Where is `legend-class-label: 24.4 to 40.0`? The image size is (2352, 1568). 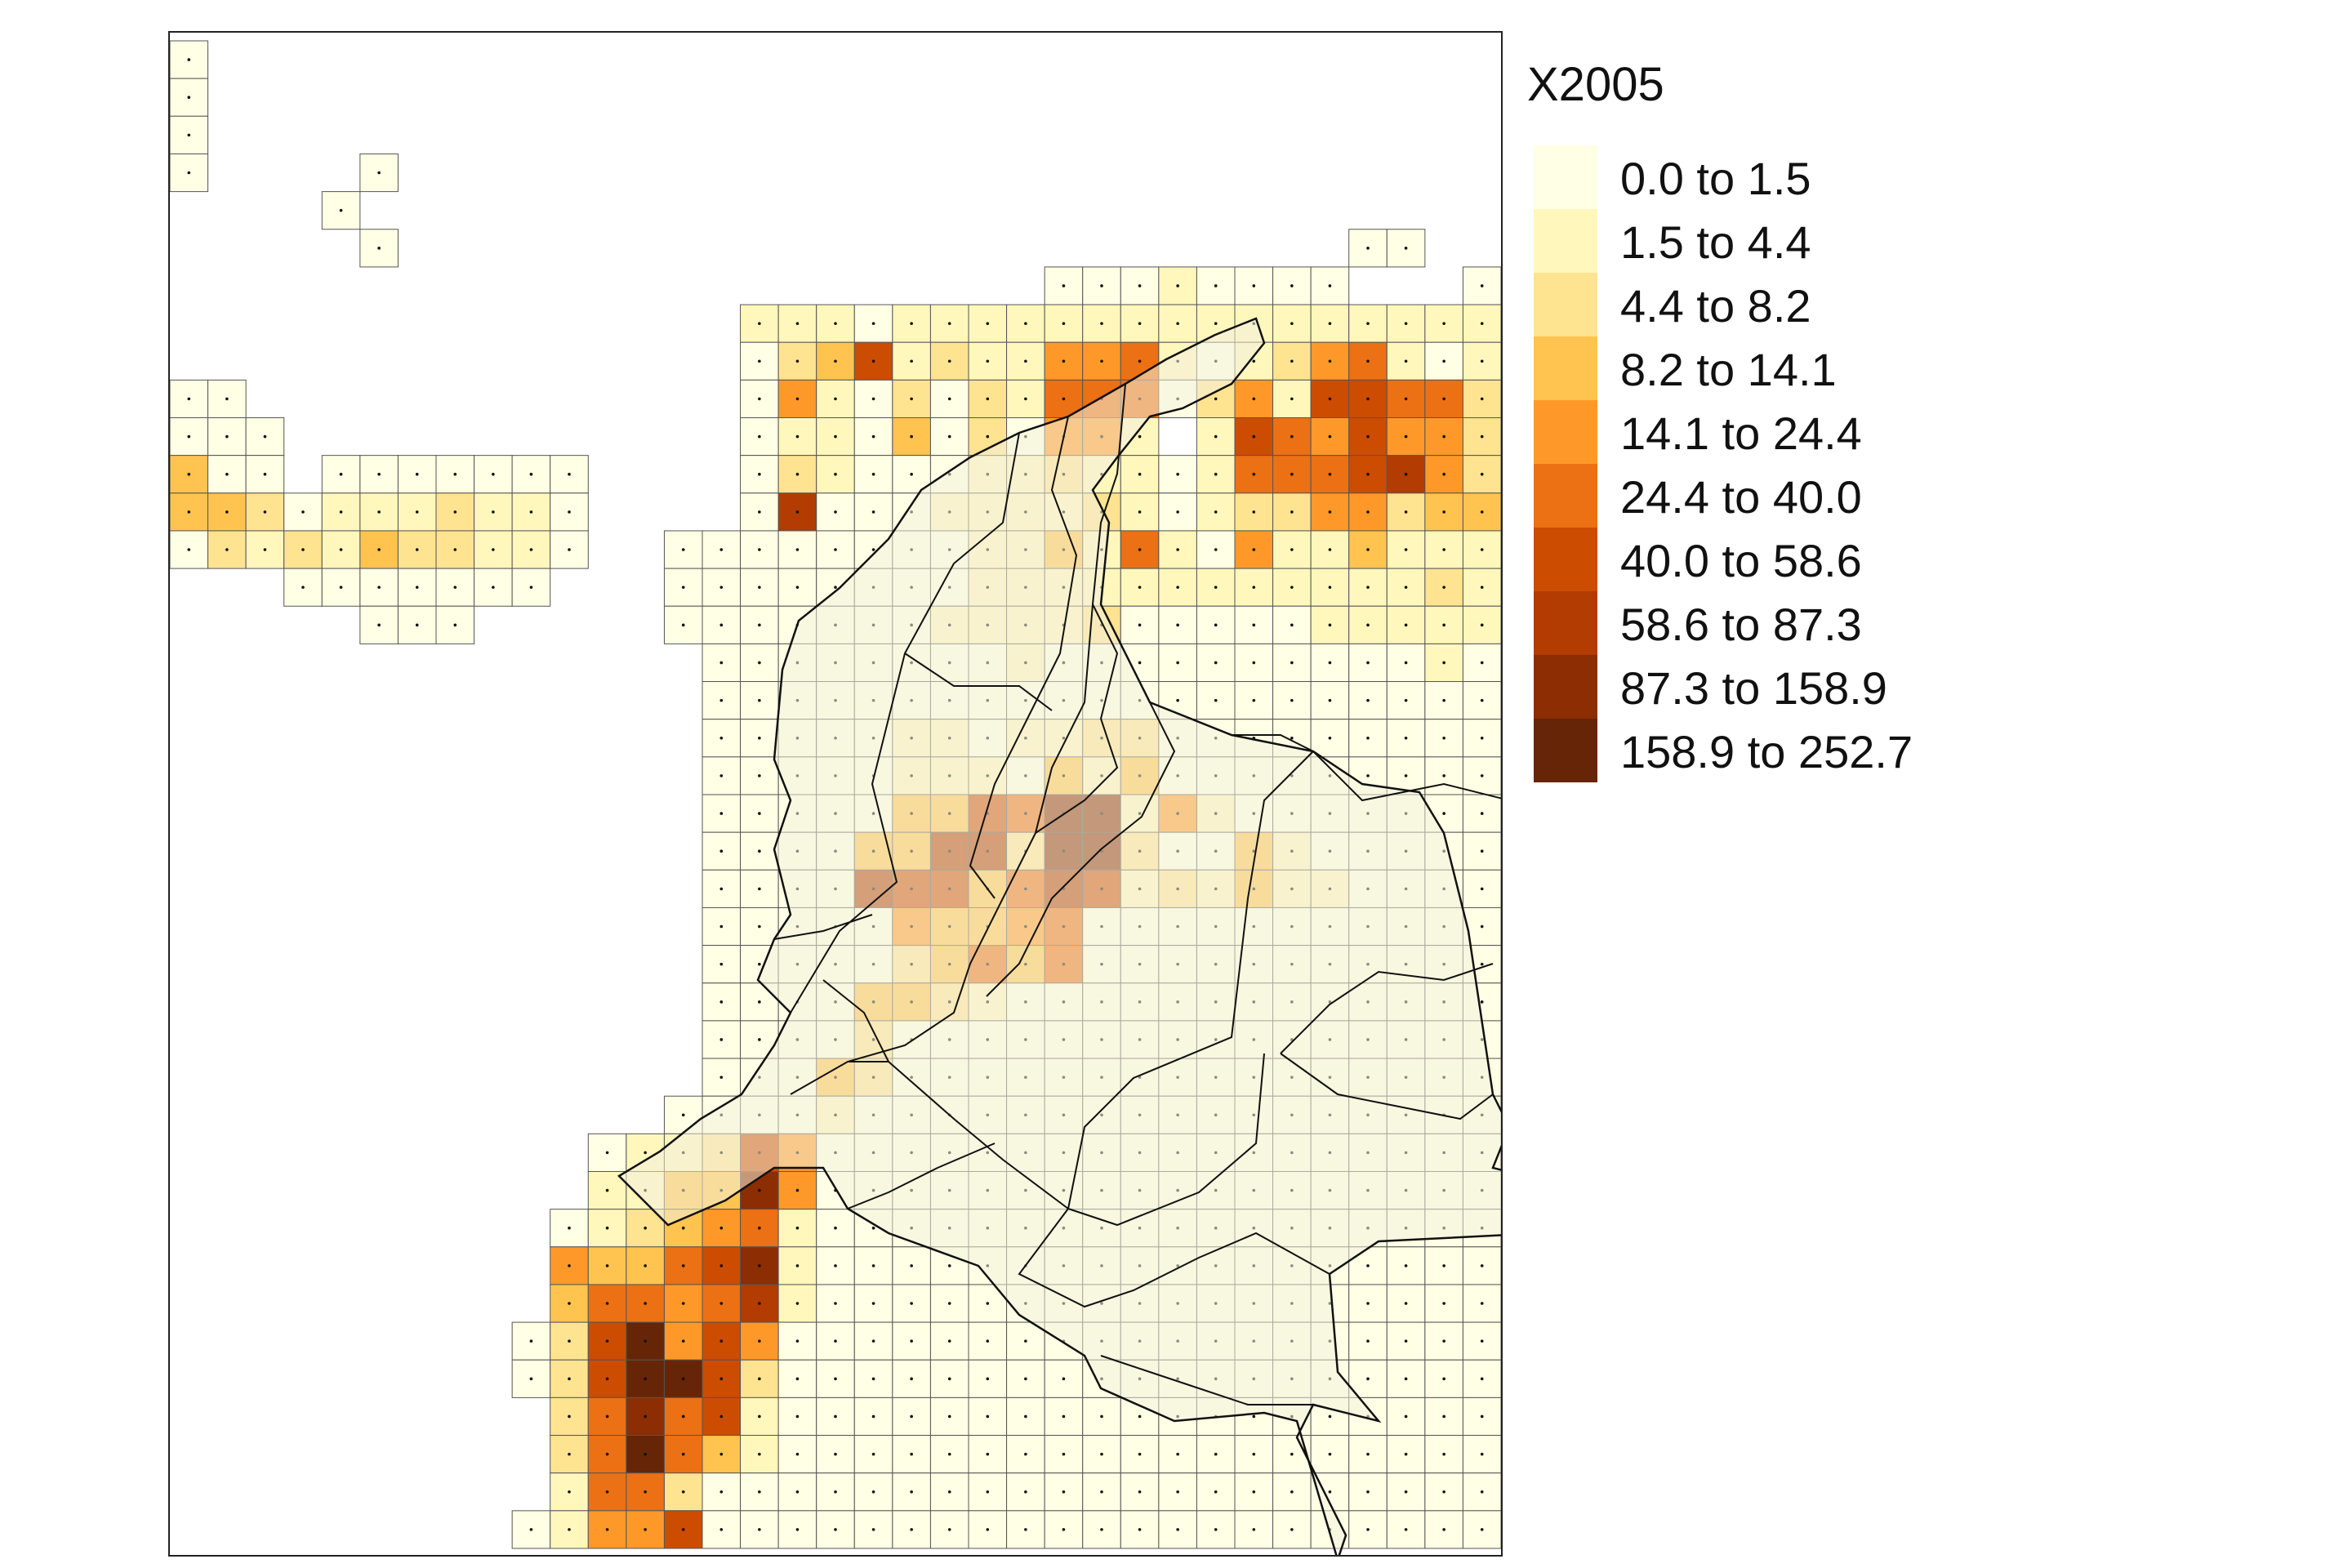 legend-class-label: 24.4 to 40.0 is located at coordinates (1741, 497).